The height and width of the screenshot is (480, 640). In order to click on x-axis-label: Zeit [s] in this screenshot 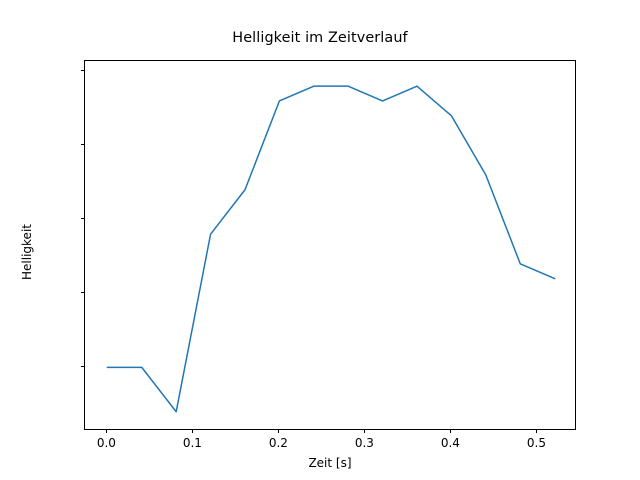, I will do `click(330, 463)`.